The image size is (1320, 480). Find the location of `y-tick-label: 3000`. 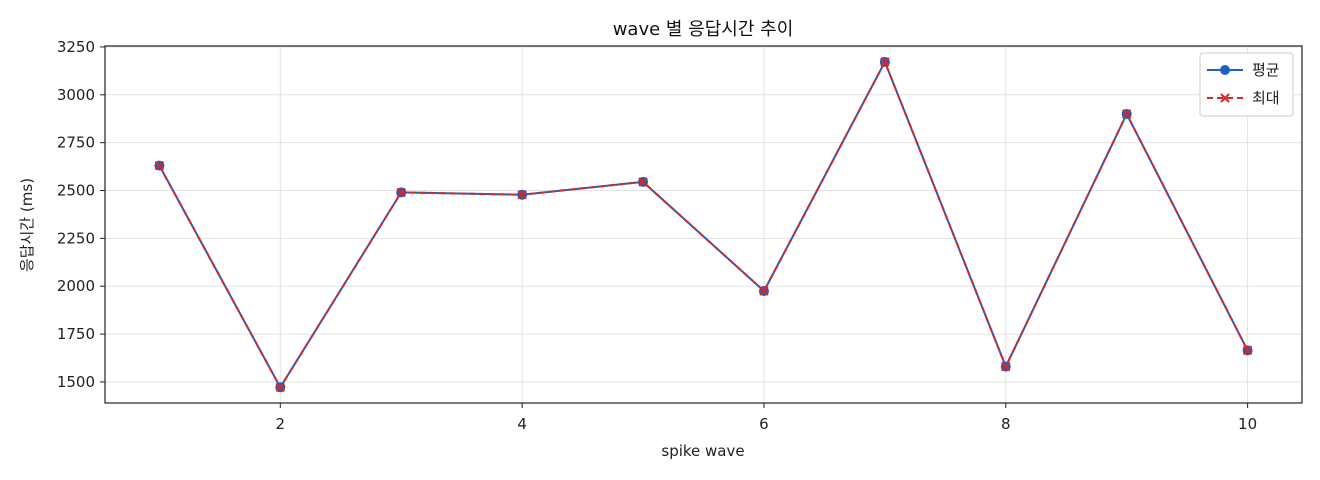

y-tick-label: 3000 is located at coordinates (76, 95).